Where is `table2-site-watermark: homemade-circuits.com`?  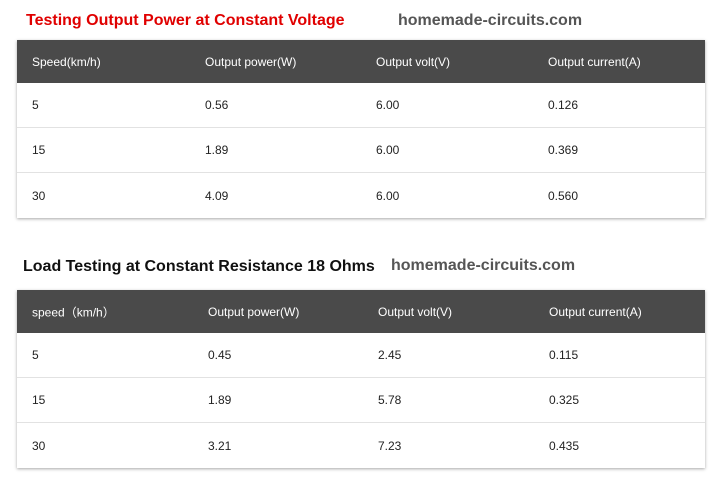 table2-site-watermark: homemade-circuits.com is located at coordinates (483, 265).